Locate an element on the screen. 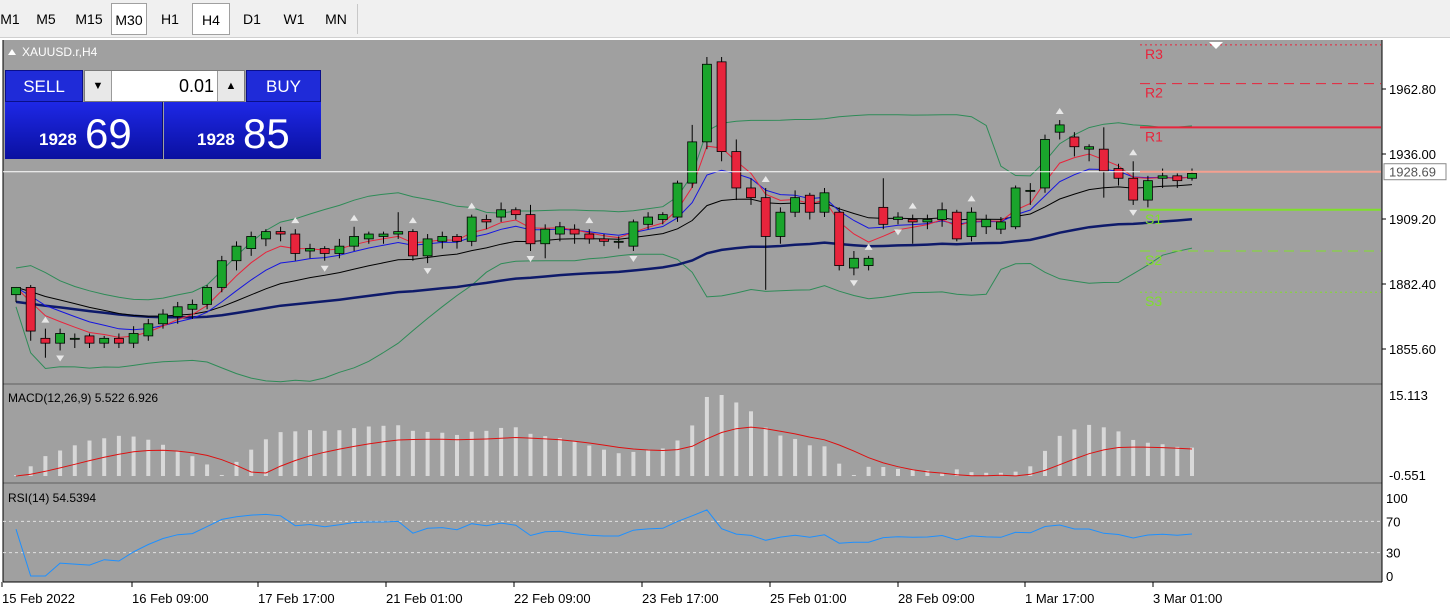 The width and height of the screenshot is (1450, 610). pivot-label-s1: S1 is located at coordinates (1153, 219).